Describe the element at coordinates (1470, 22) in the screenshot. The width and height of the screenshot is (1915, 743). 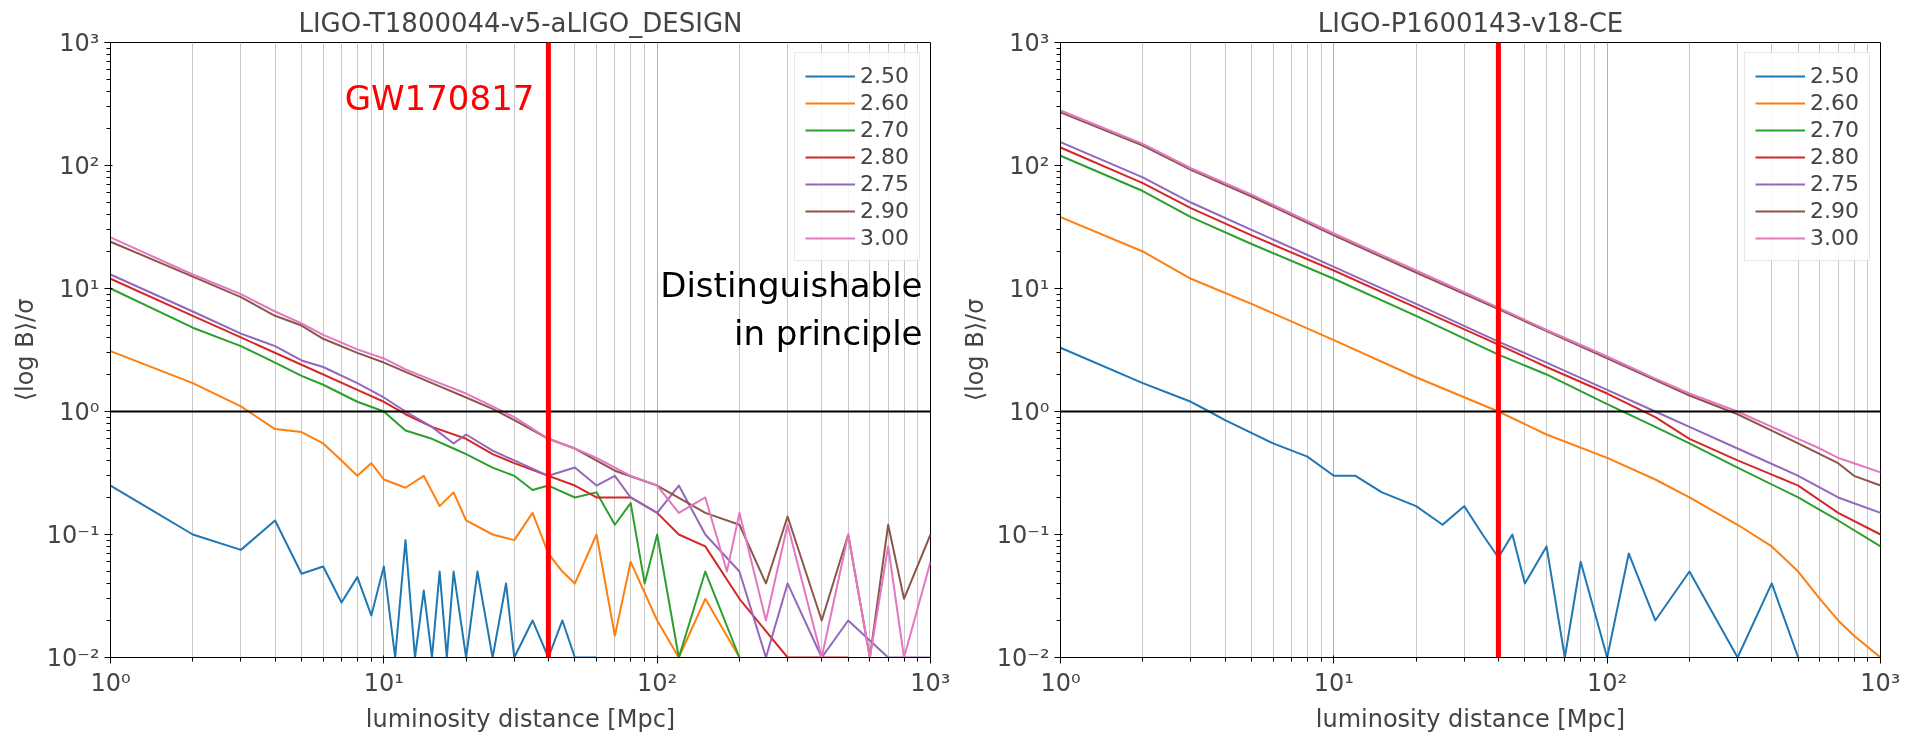
I see `chart-title: LIGO-P1600143-v18-CE` at that location.